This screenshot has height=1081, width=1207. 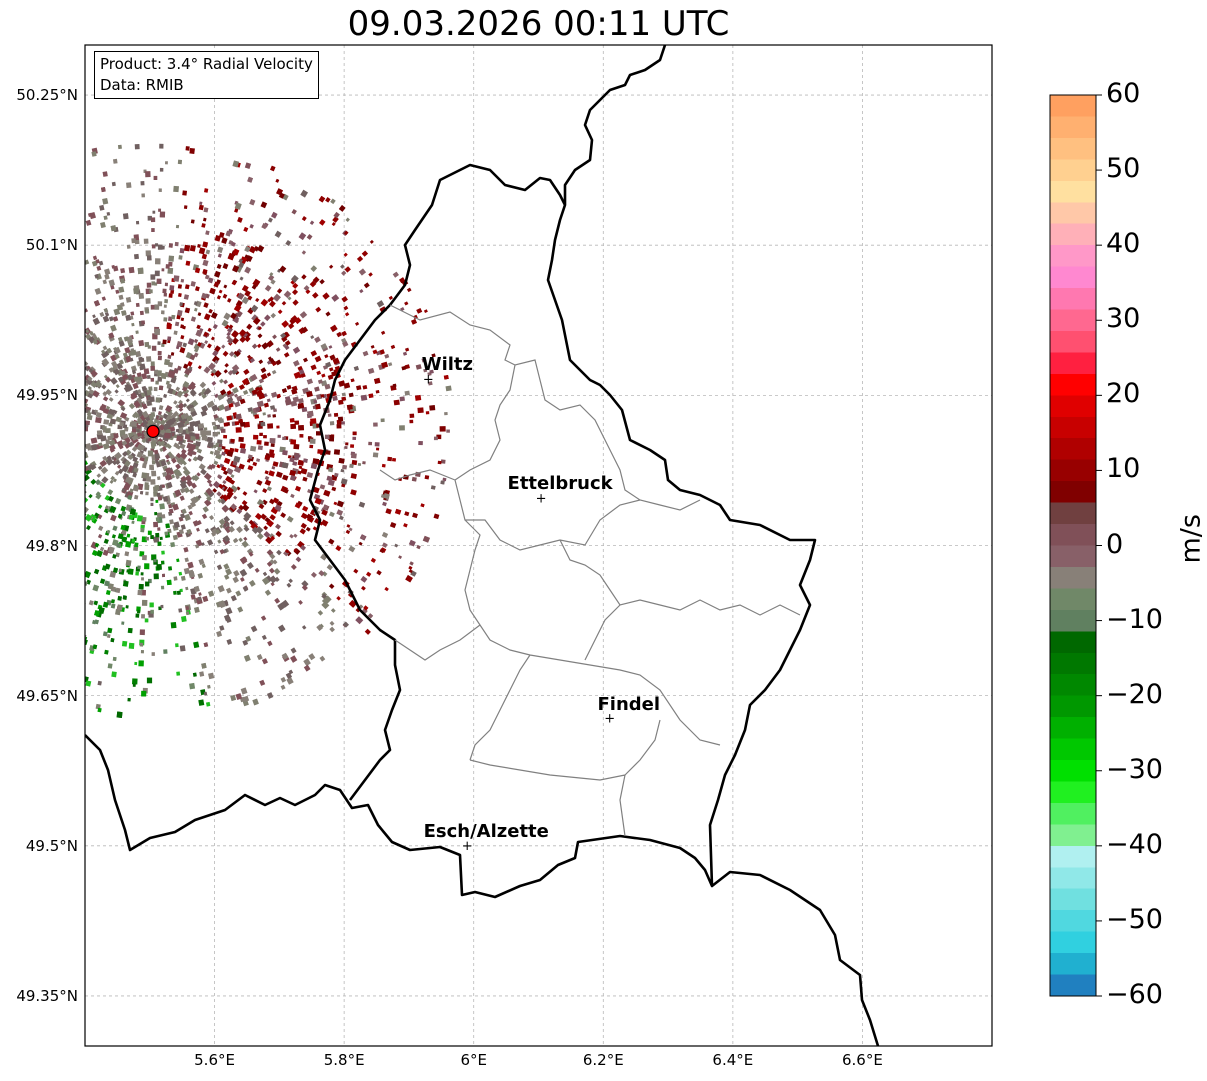 I want to click on city-label: Esch/Alzette, so click(x=486, y=831).